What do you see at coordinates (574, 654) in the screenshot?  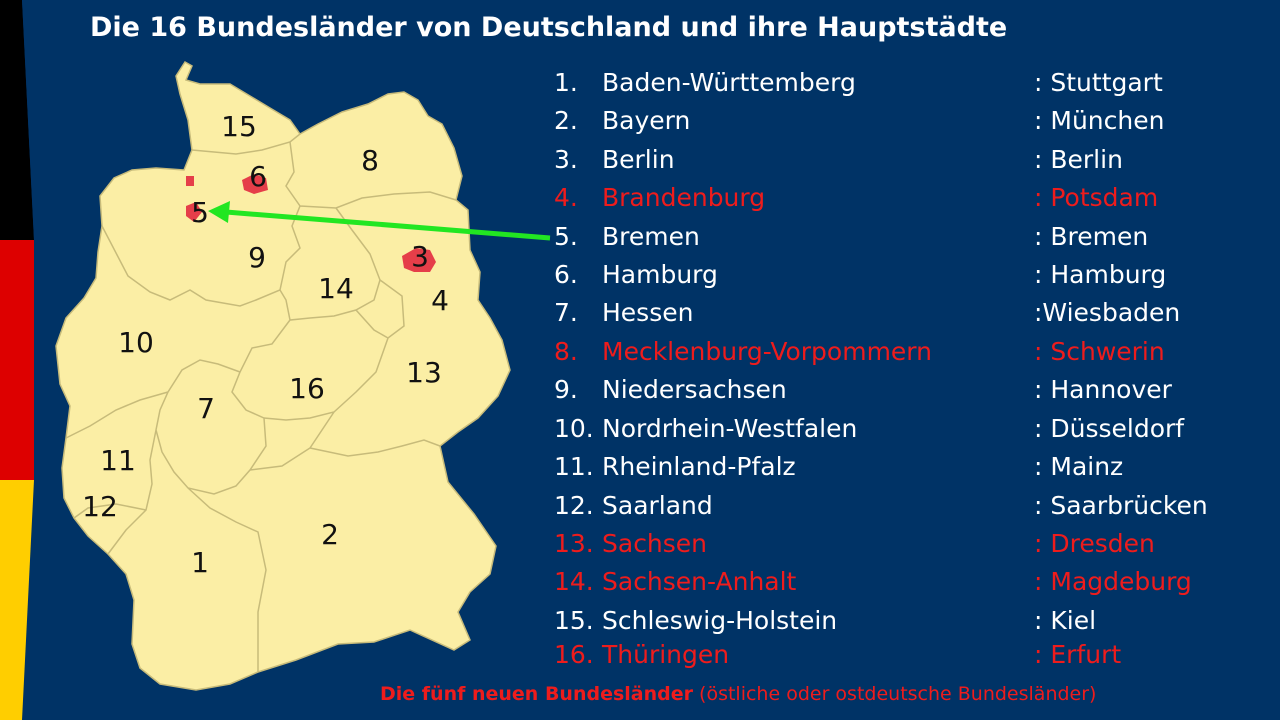 I see `state-num: 16.` at bounding box center [574, 654].